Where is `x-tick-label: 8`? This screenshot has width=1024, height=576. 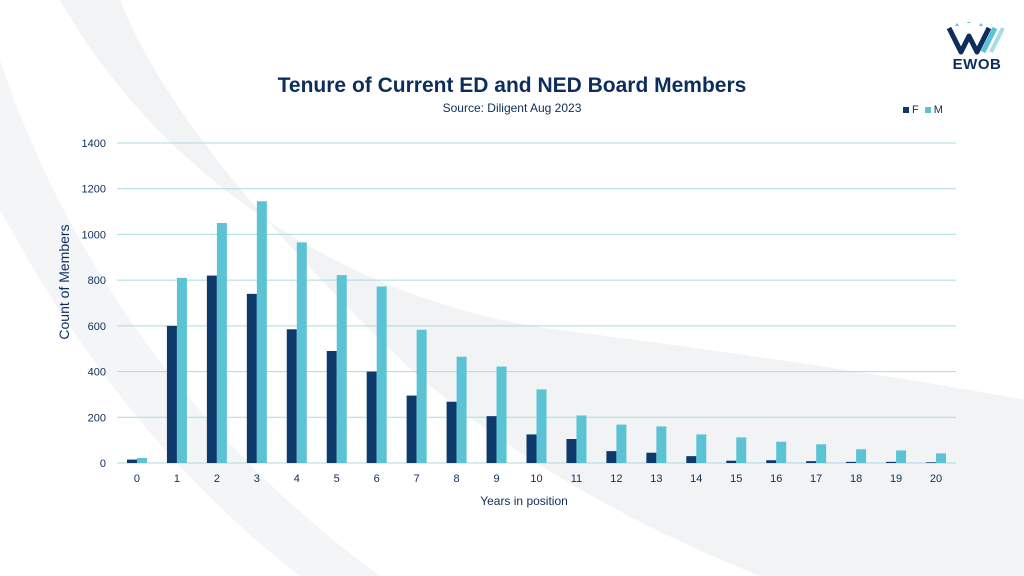
x-tick-label: 8 is located at coordinates (457, 479).